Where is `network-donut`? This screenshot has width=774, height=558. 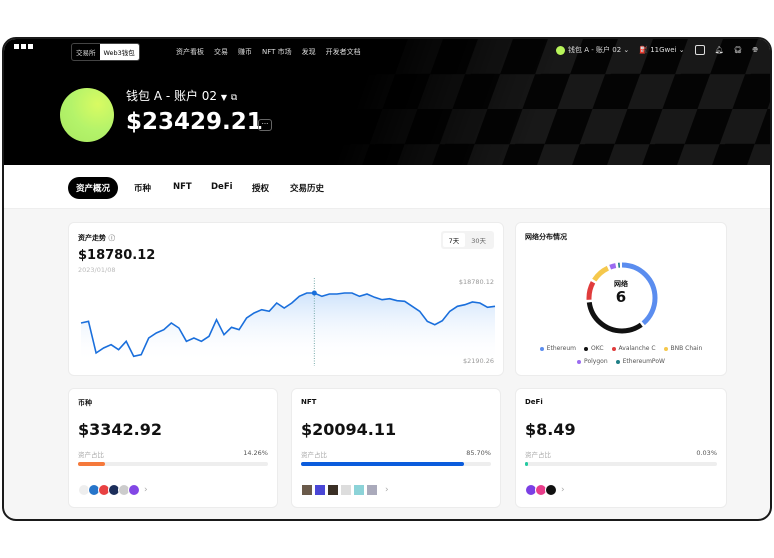
network-donut is located at coordinates (622, 298).